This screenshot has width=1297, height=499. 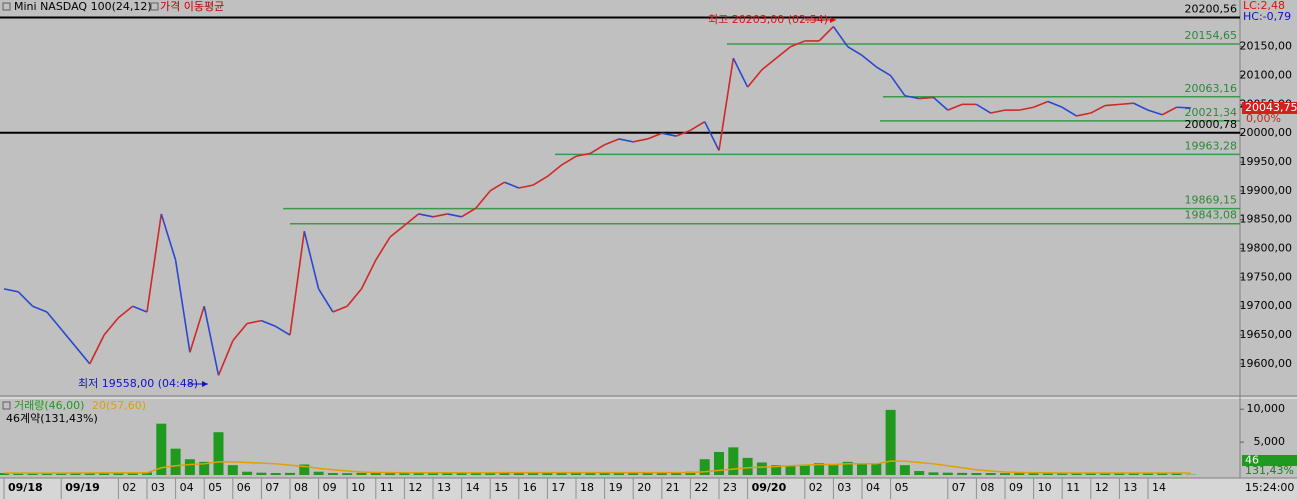 What do you see at coordinates (701, 487) in the screenshot?
I see `x-tick-label: 22` at bounding box center [701, 487].